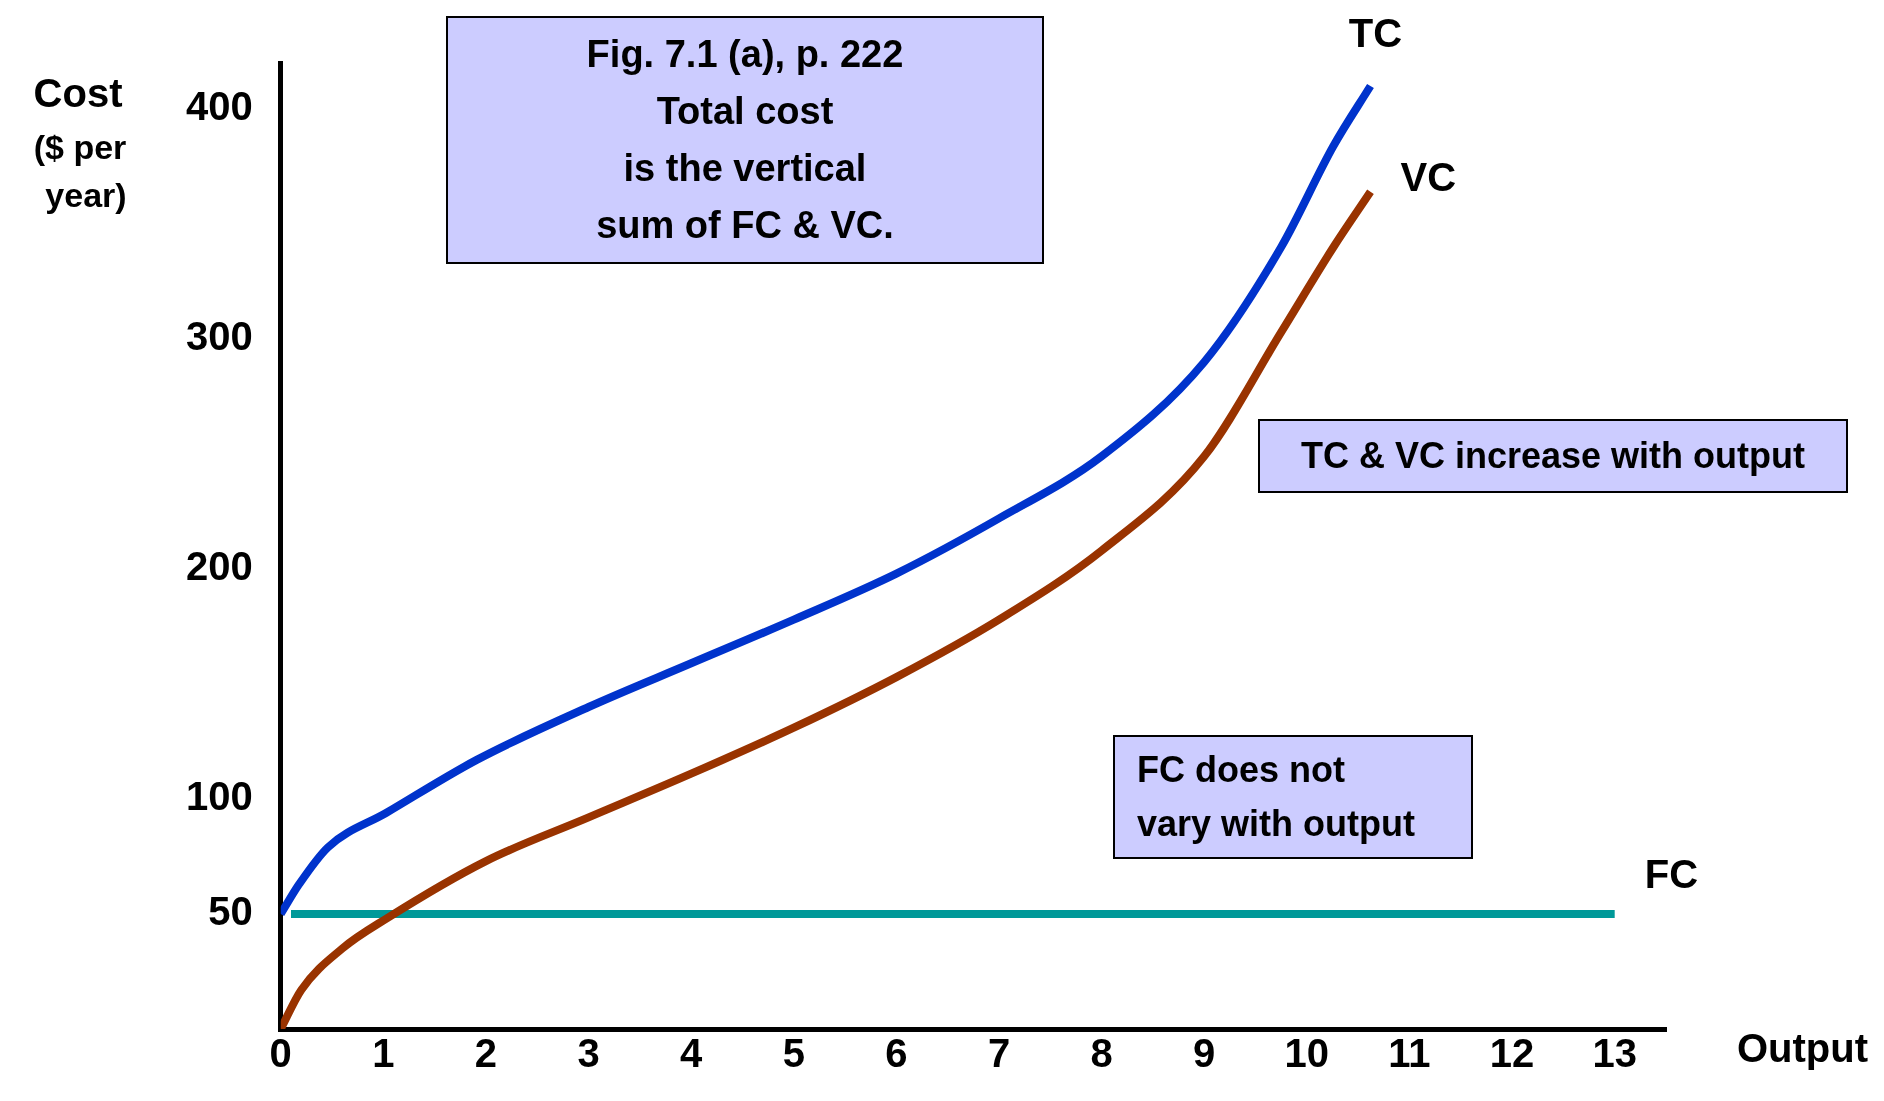 Image resolution: width=1884 pixels, height=1101 pixels. I want to click on x-tick-label: 5, so click(793, 1053).